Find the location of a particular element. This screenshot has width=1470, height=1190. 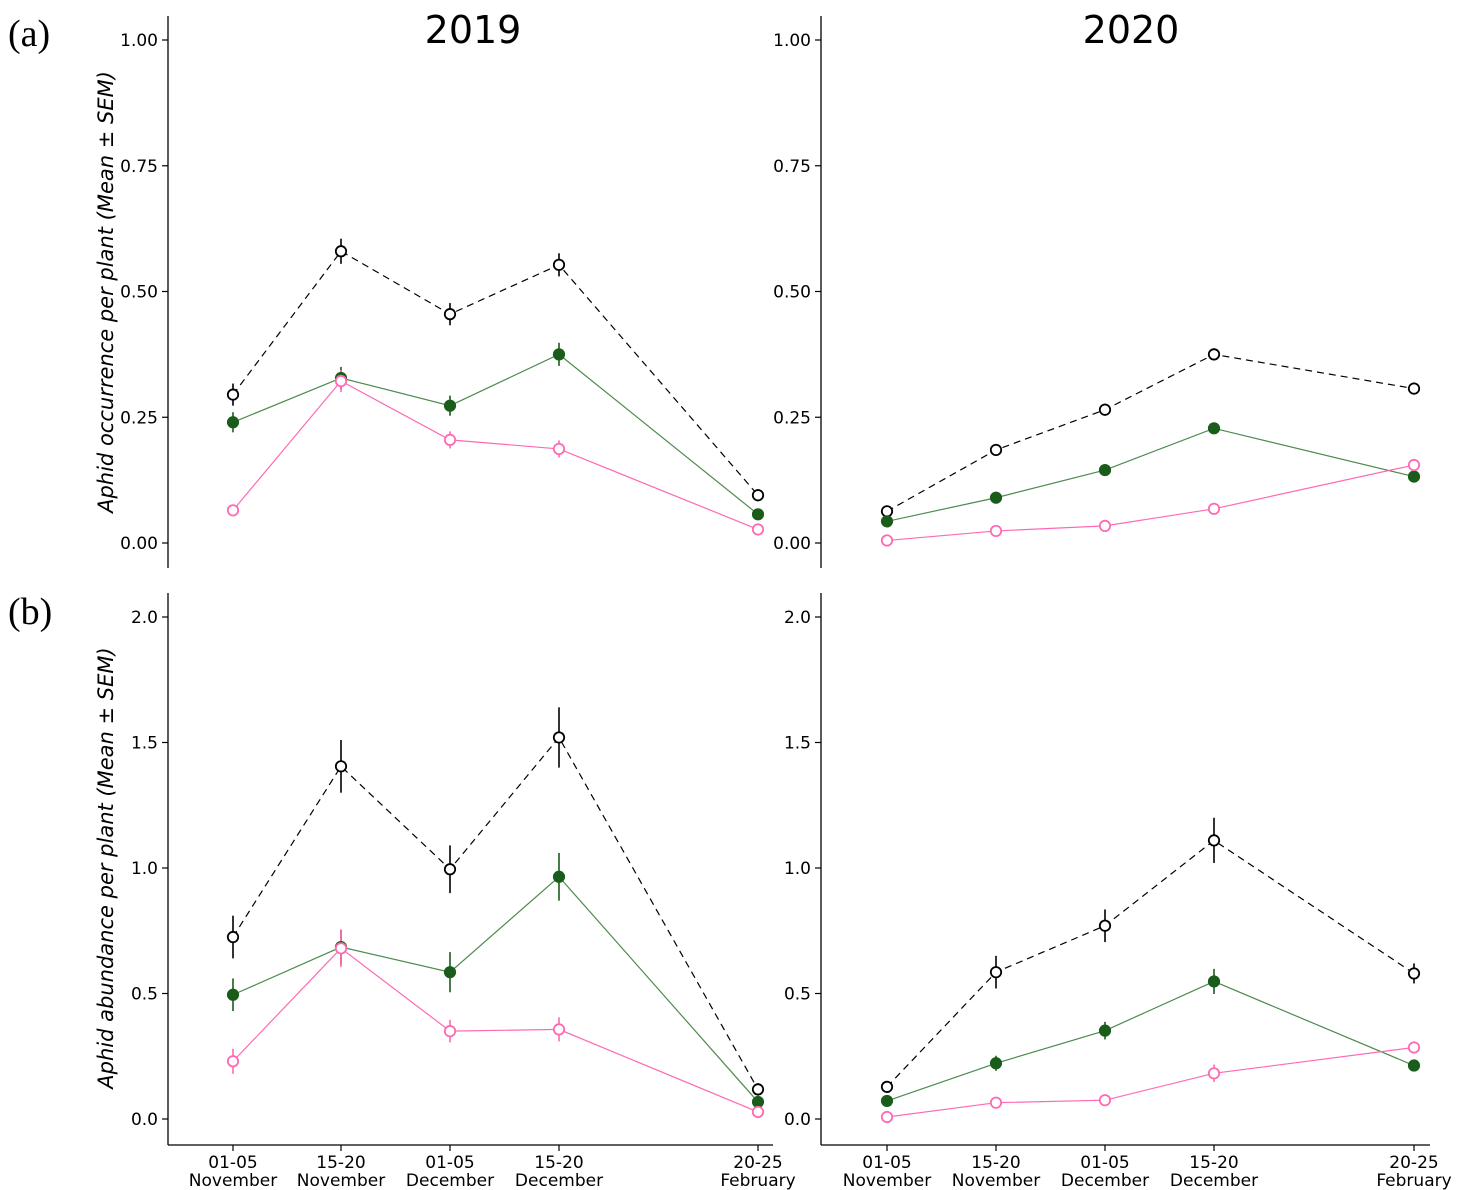

panel-a-2020-y-tick-label: 1.00 is located at coordinates (792, 41).